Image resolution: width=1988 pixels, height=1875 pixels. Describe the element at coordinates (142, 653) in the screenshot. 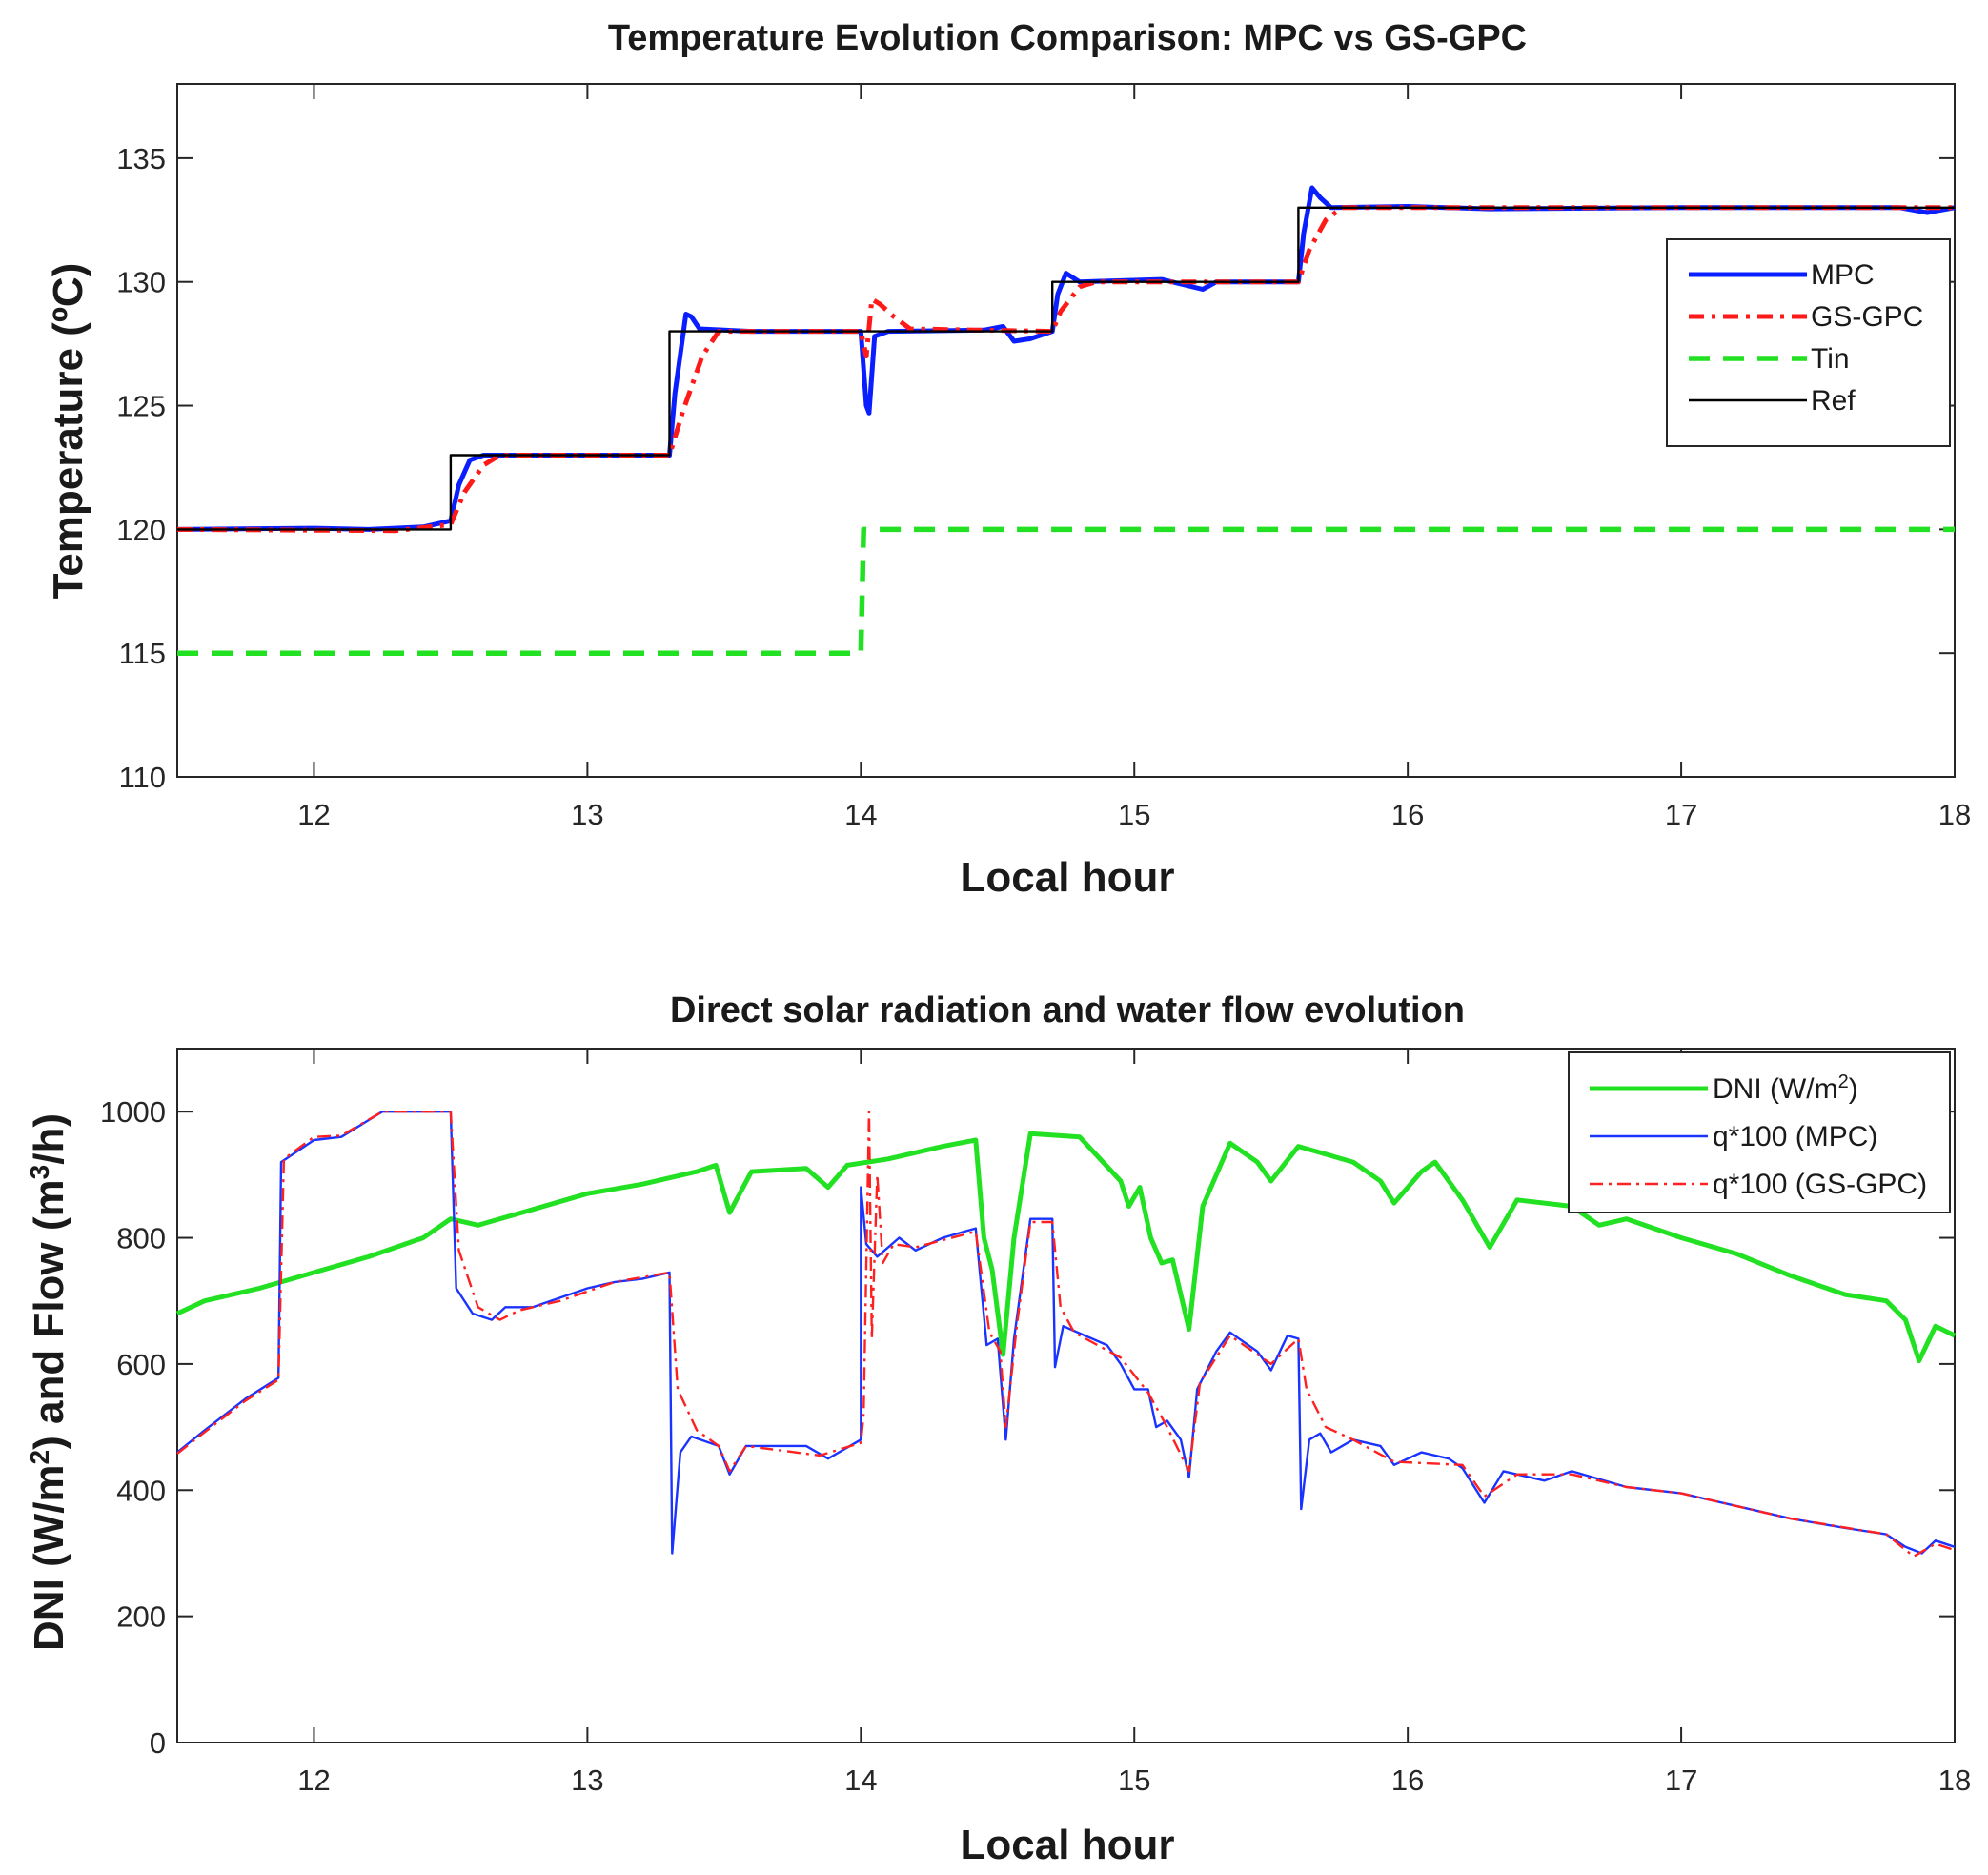

I see `y-tick-label: 115` at that location.